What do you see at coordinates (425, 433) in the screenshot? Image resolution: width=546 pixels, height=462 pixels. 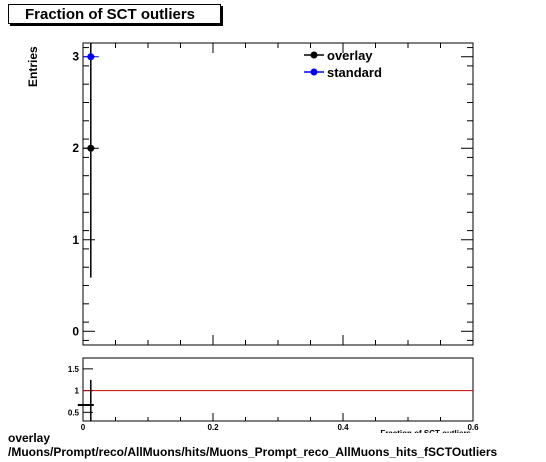 I see `x-axis-title: Fraction of SCT outliers` at bounding box center [425, 433].